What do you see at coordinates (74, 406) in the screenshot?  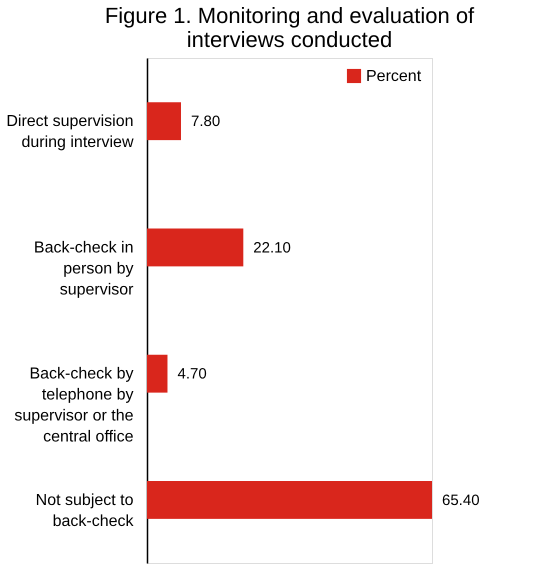 I see `y-tick-label: Back-check by telephone by supervisor or the central office` at bounding box center [74, 406].